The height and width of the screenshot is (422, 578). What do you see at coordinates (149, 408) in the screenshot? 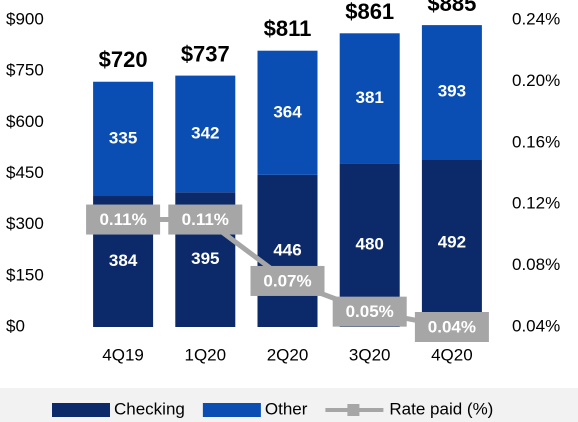
I see `legend-label: Checking` at bounding box center [149, 408].